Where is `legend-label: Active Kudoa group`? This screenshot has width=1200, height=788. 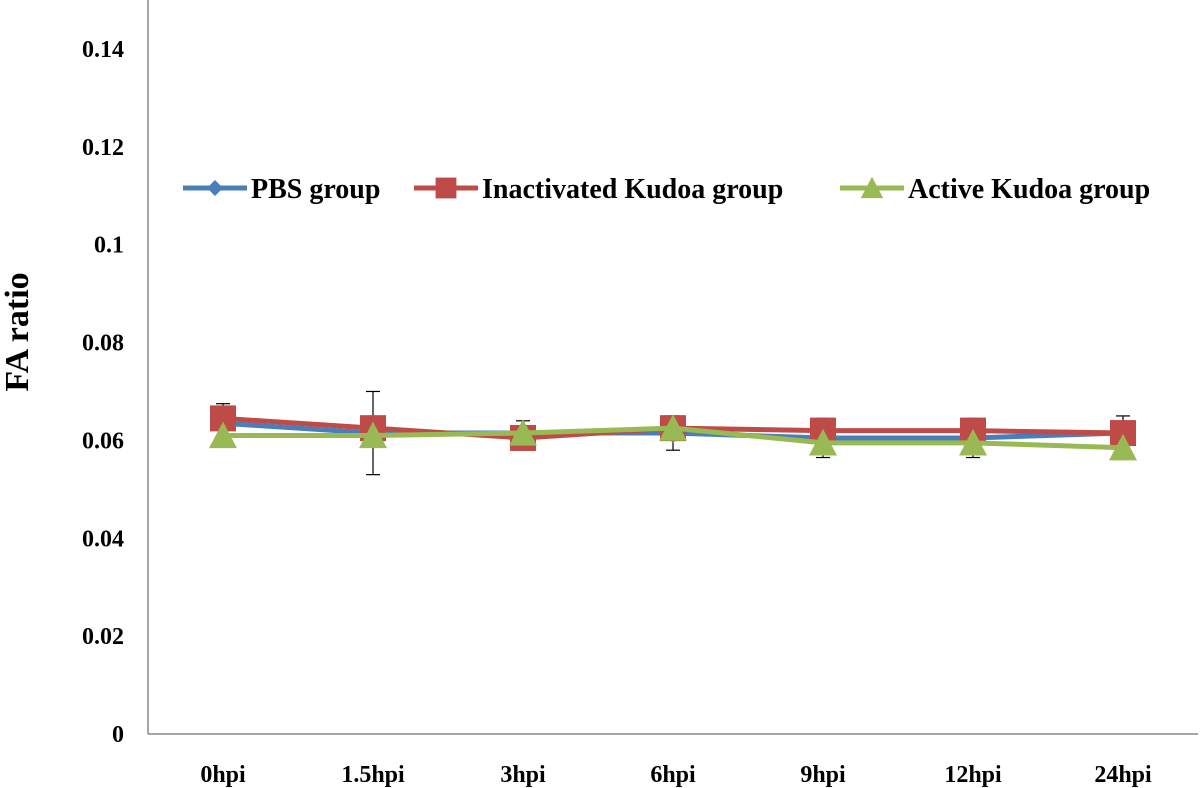
legend-label: Active Kudoa group is located at coordinates (1029, 189).